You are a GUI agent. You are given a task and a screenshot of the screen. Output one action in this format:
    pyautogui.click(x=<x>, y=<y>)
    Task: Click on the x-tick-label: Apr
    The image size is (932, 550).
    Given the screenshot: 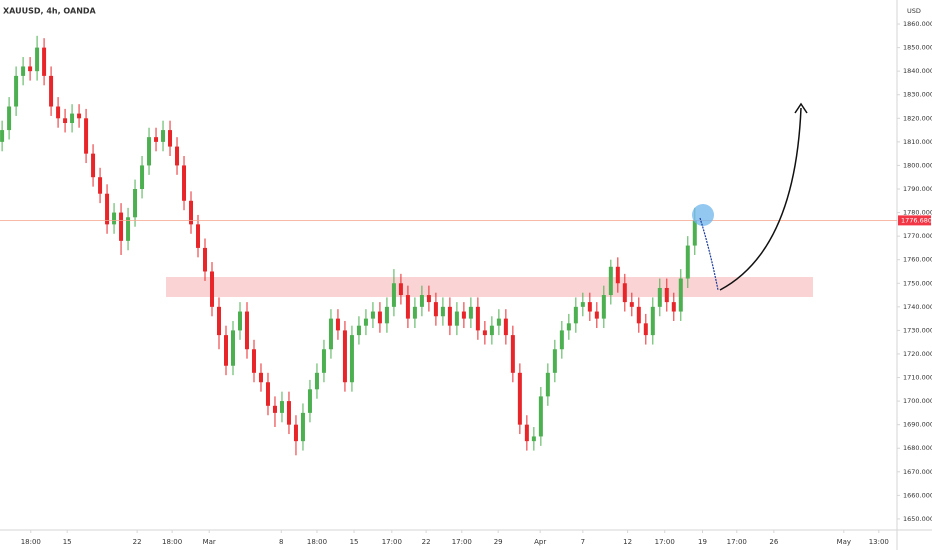 What is the action you would take?
    pyautogui.click(x=540, y=542)
    